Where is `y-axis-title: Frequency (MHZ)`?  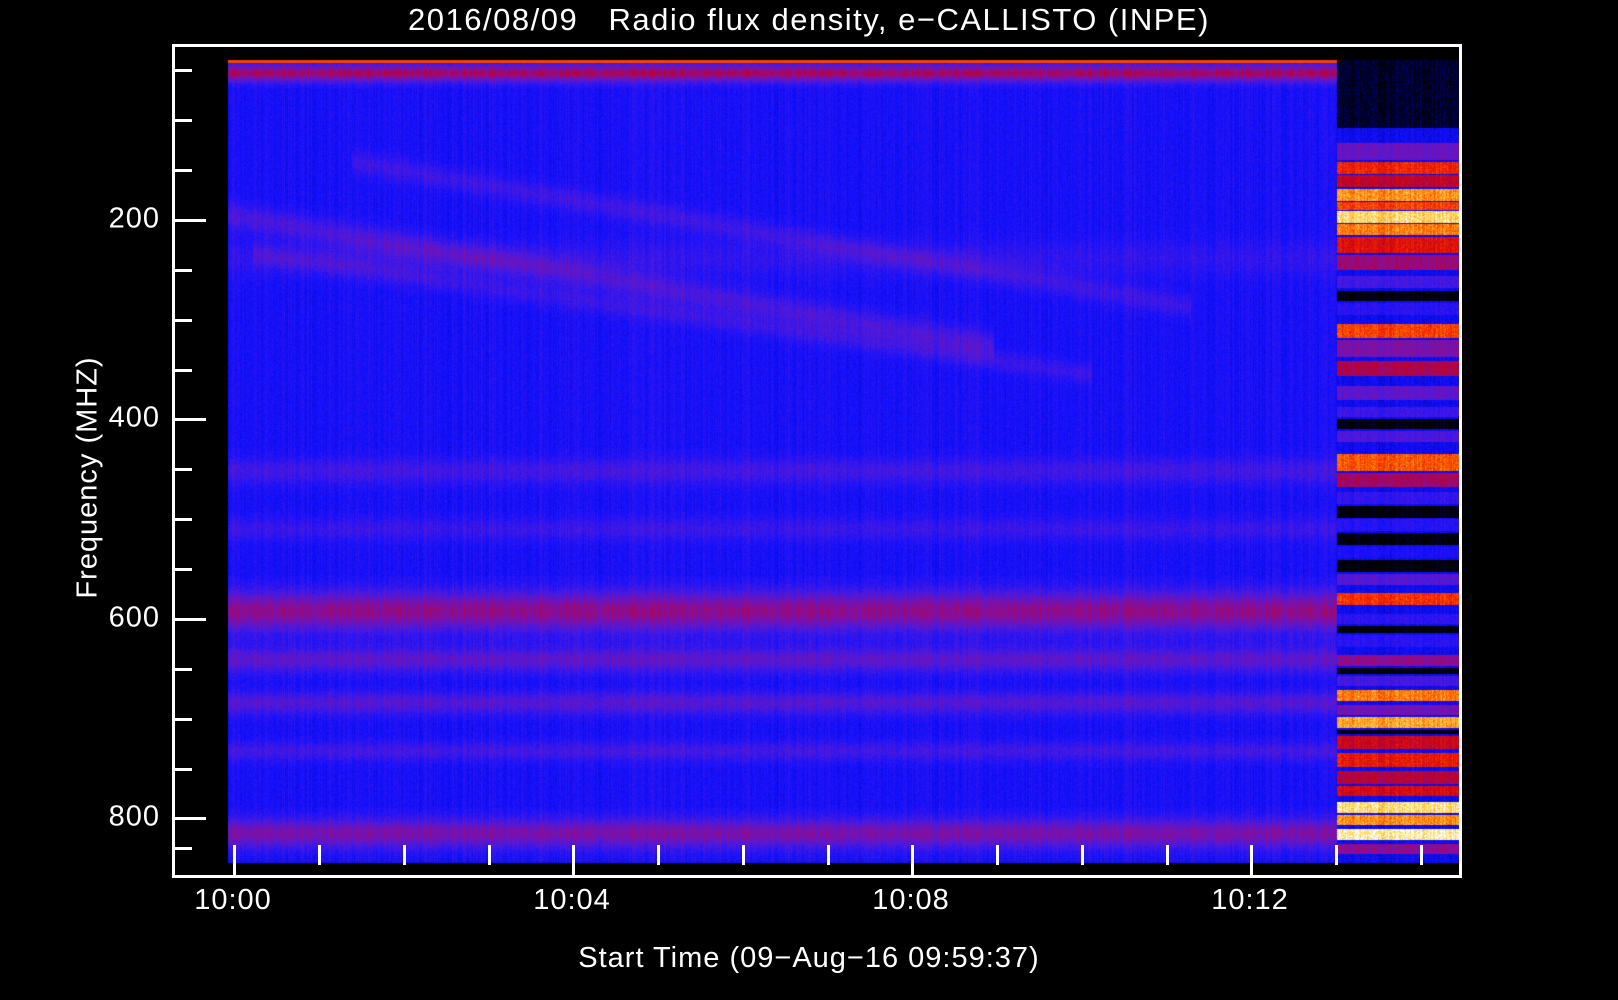
y-axis-title: Frequency (MHZ) is located at coordinates (87, 477).